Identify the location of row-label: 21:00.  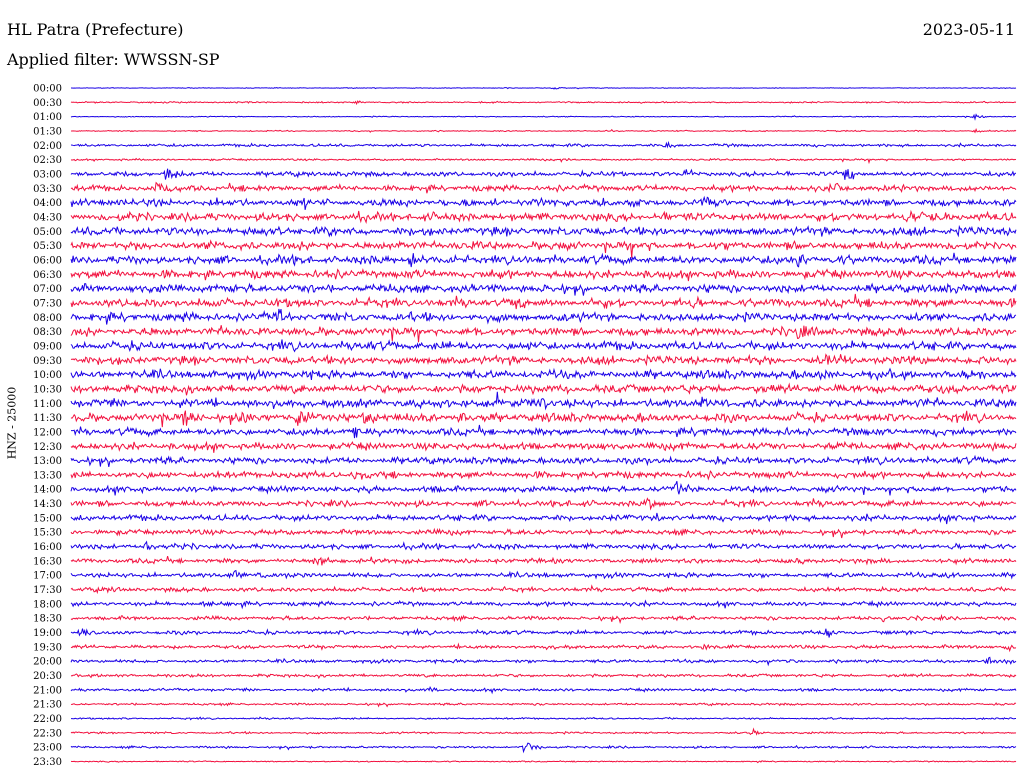
(47, 690).